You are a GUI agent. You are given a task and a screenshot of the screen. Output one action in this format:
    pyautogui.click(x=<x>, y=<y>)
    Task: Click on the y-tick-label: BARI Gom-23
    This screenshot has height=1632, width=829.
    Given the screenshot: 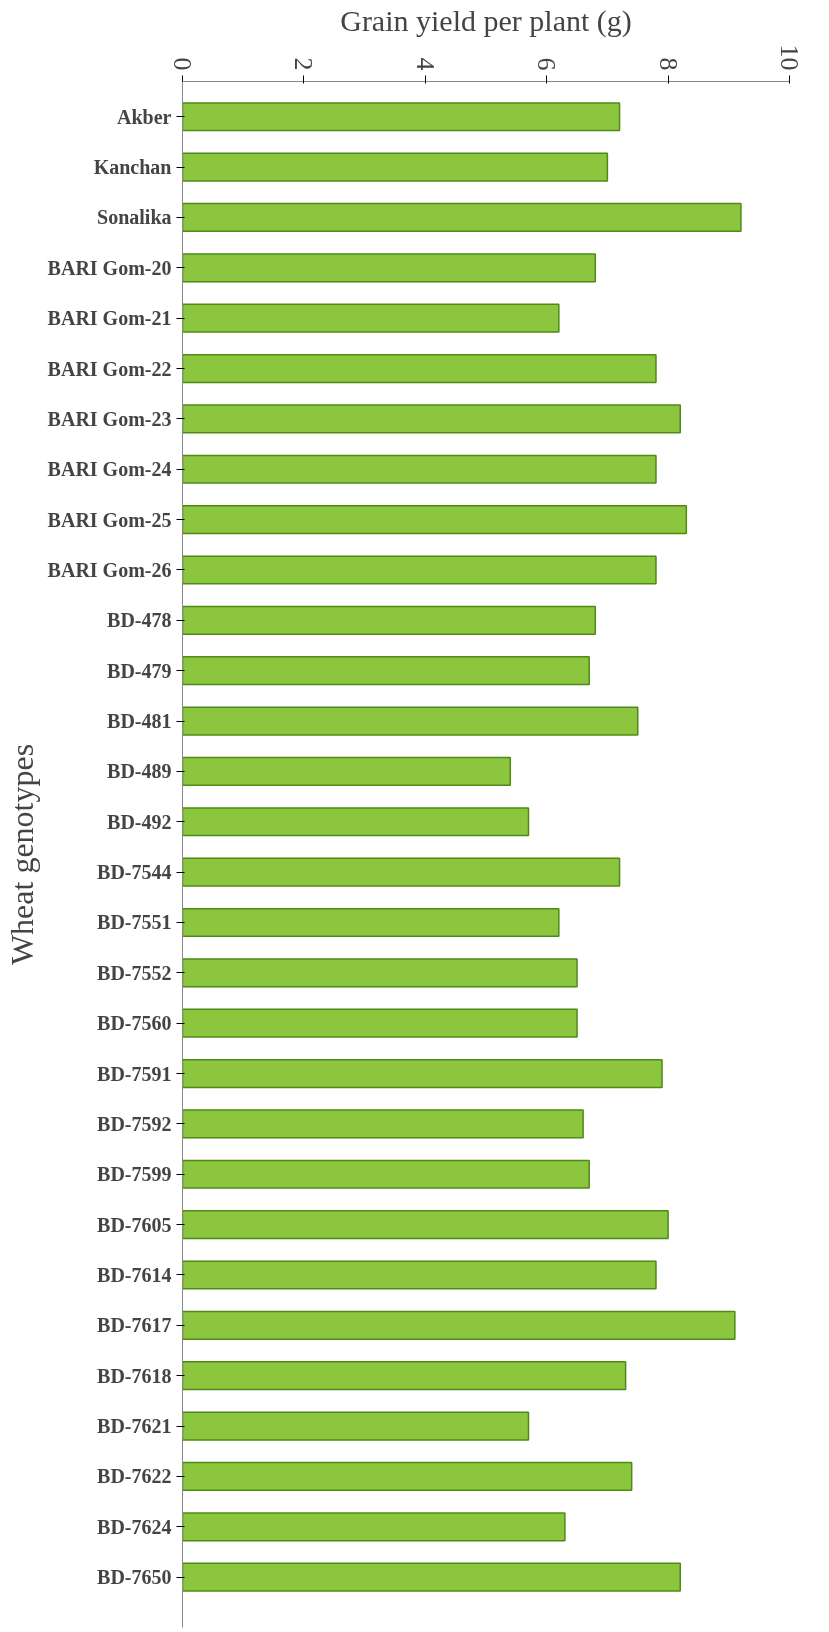 What is the action you would take?
    pyautogui.click(x=109, y=418)
    